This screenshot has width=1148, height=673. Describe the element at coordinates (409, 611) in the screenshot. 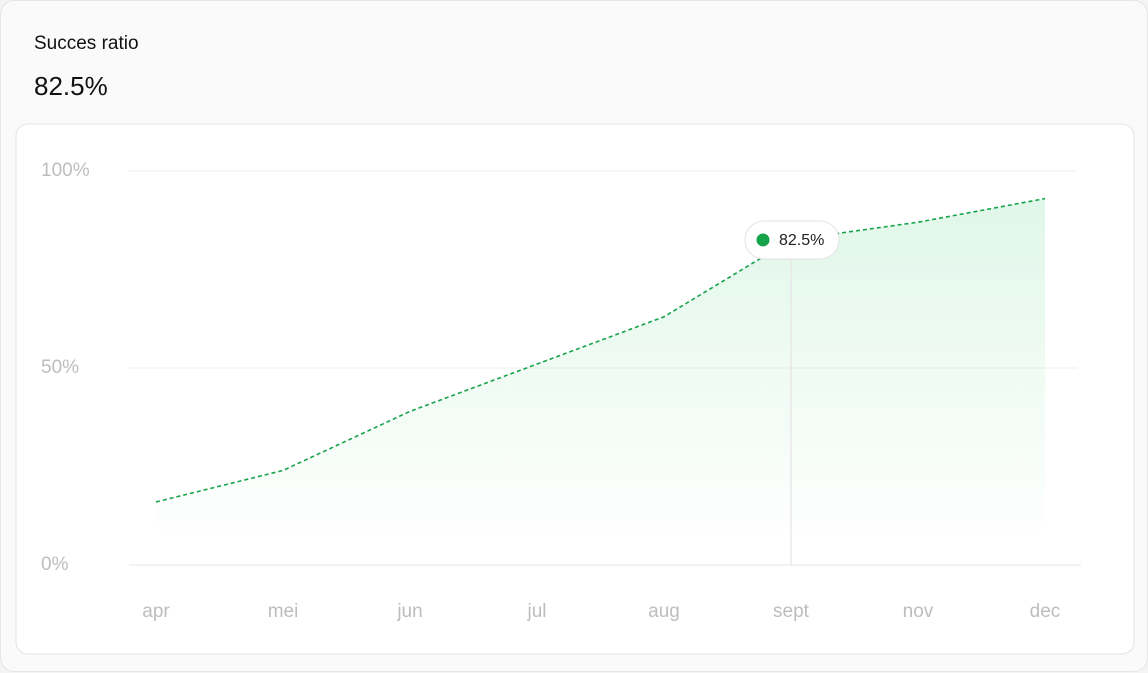

I see `x-tick-label: jun` at that location.